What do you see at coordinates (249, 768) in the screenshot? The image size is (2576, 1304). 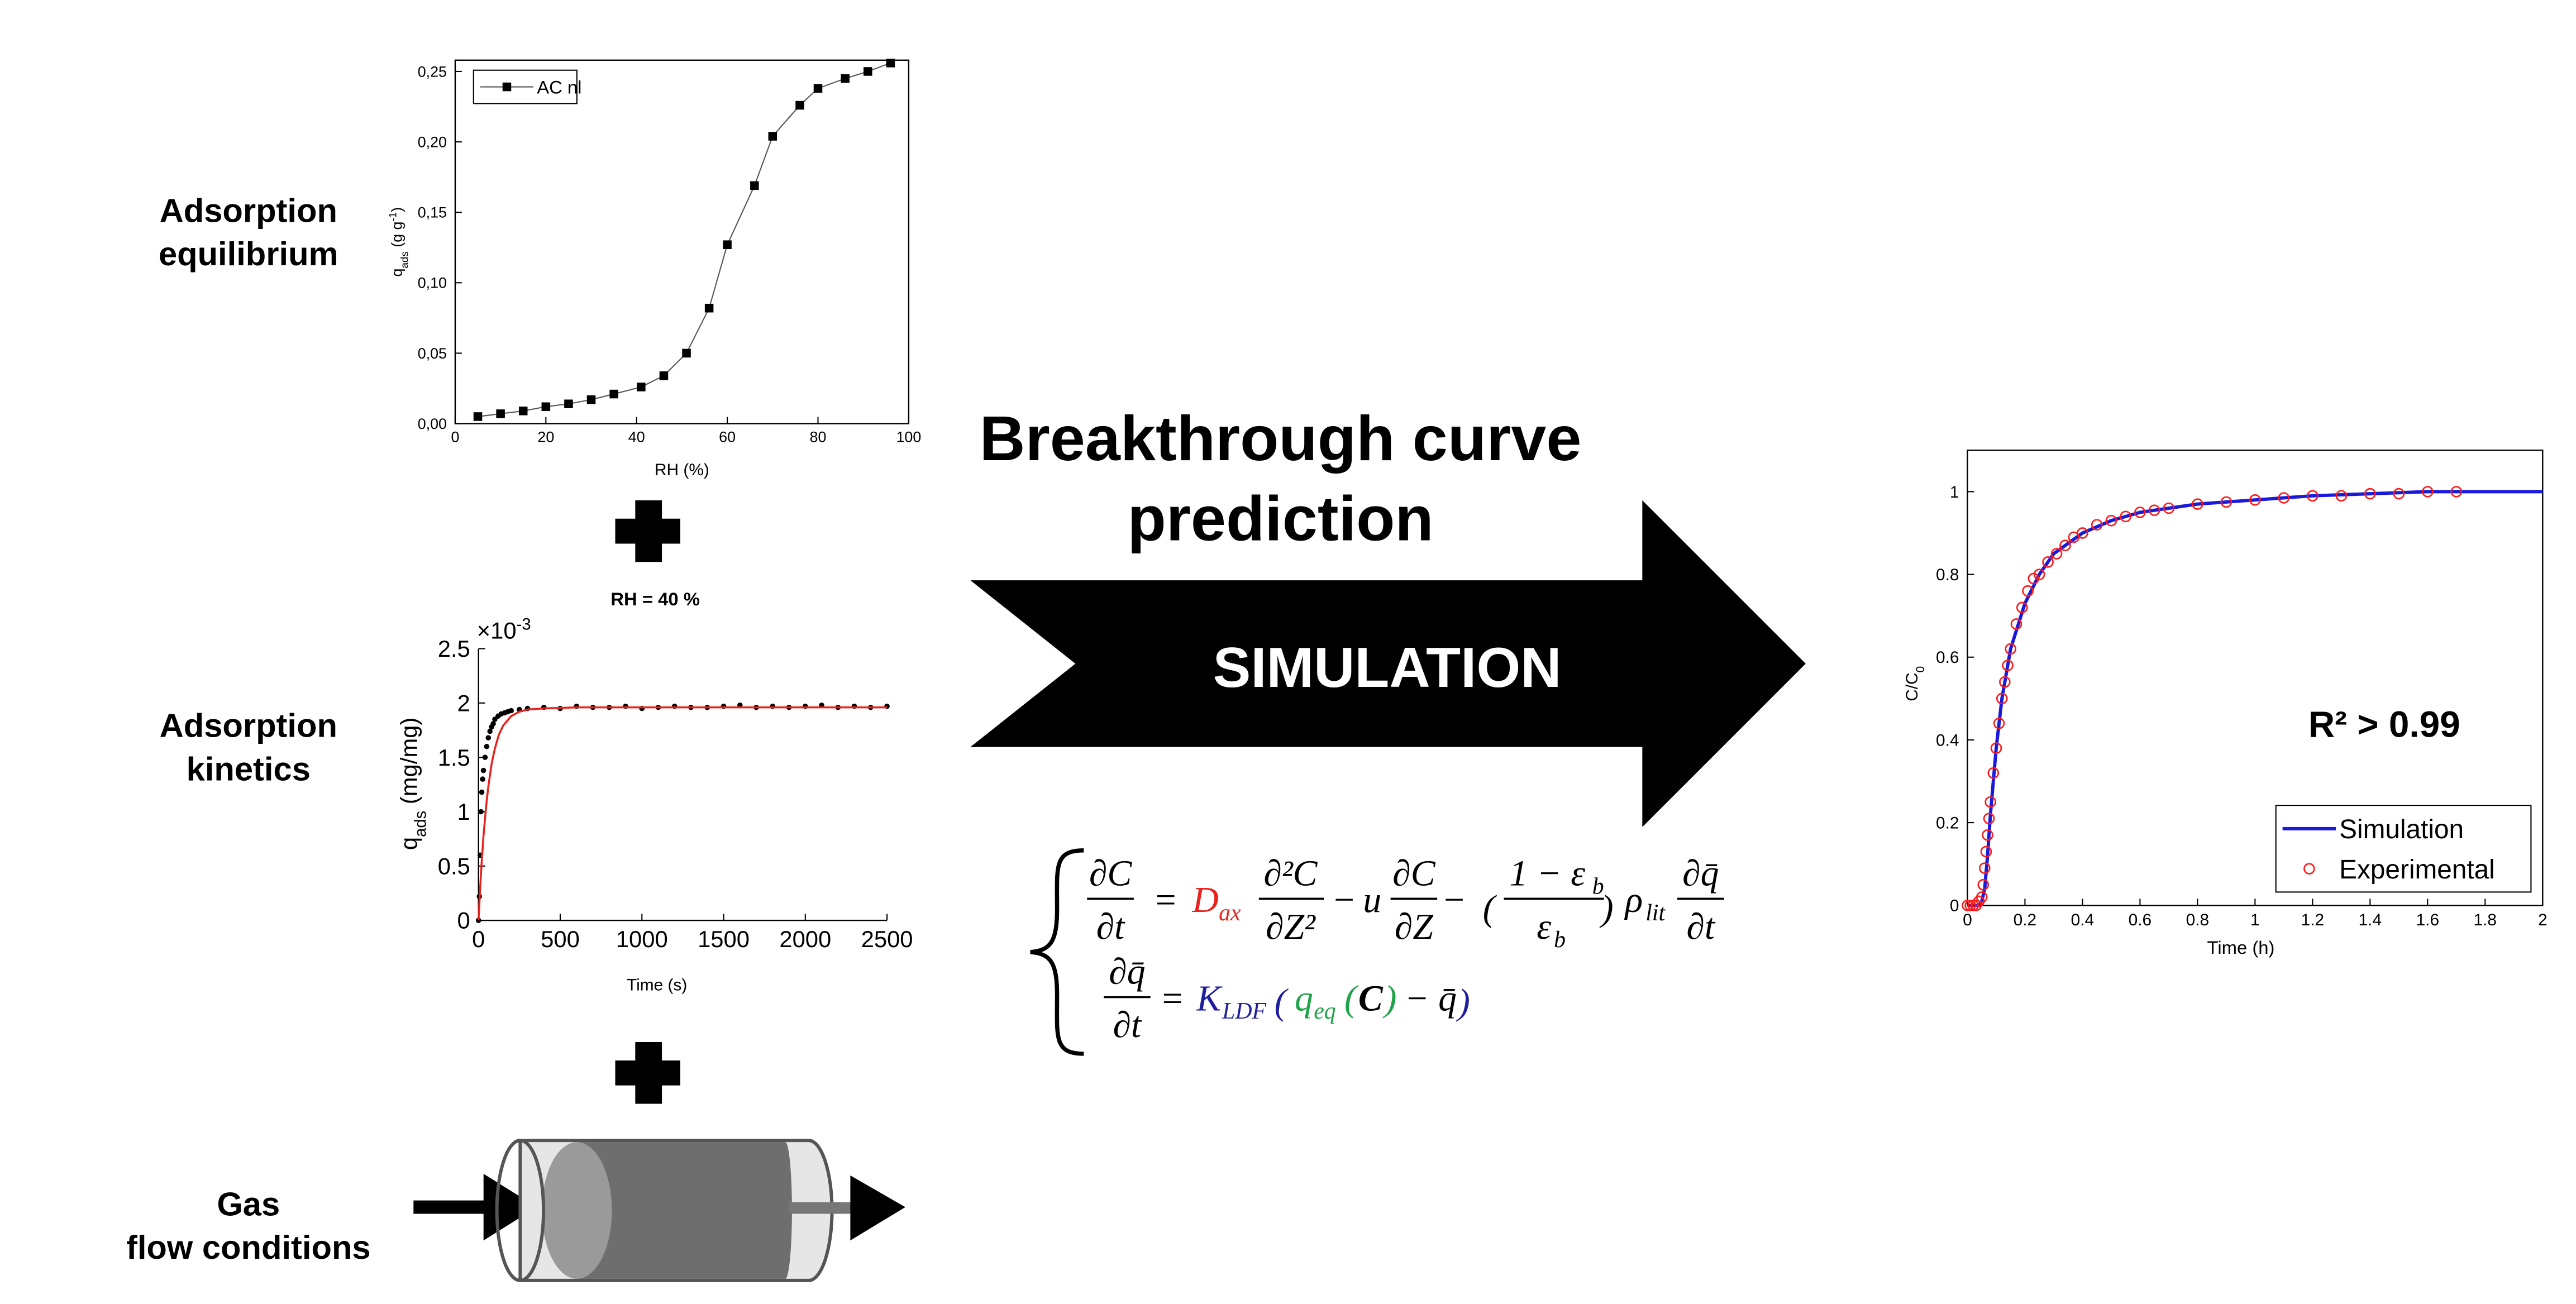 I see `section-label: kinetics` at bounding box center [249, 768].